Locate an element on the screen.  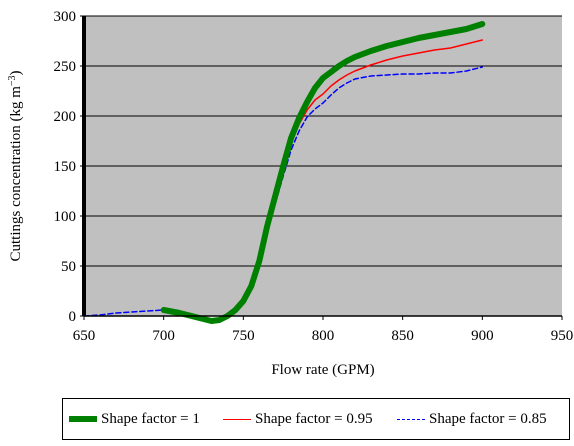
legend-label: Shape factor = 0.95 is located at coordinates (314, 418).